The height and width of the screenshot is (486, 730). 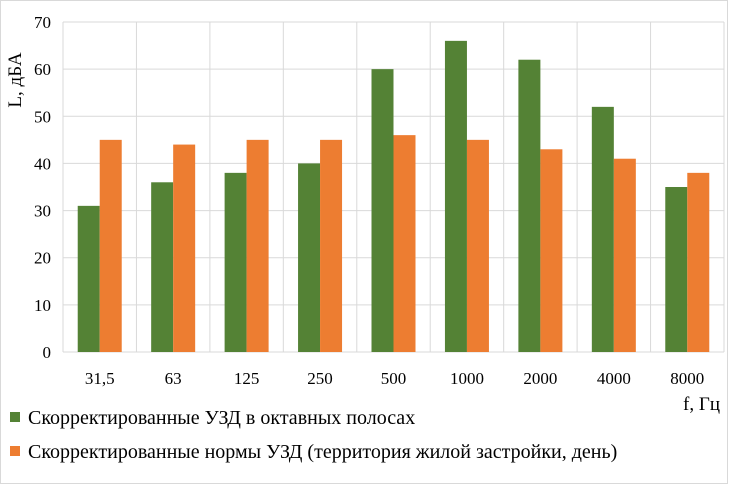 What do you see at coordinates (320, 378) in the screenshot?
I see `x-tick-label: 250` at bounding box center [320, 378].